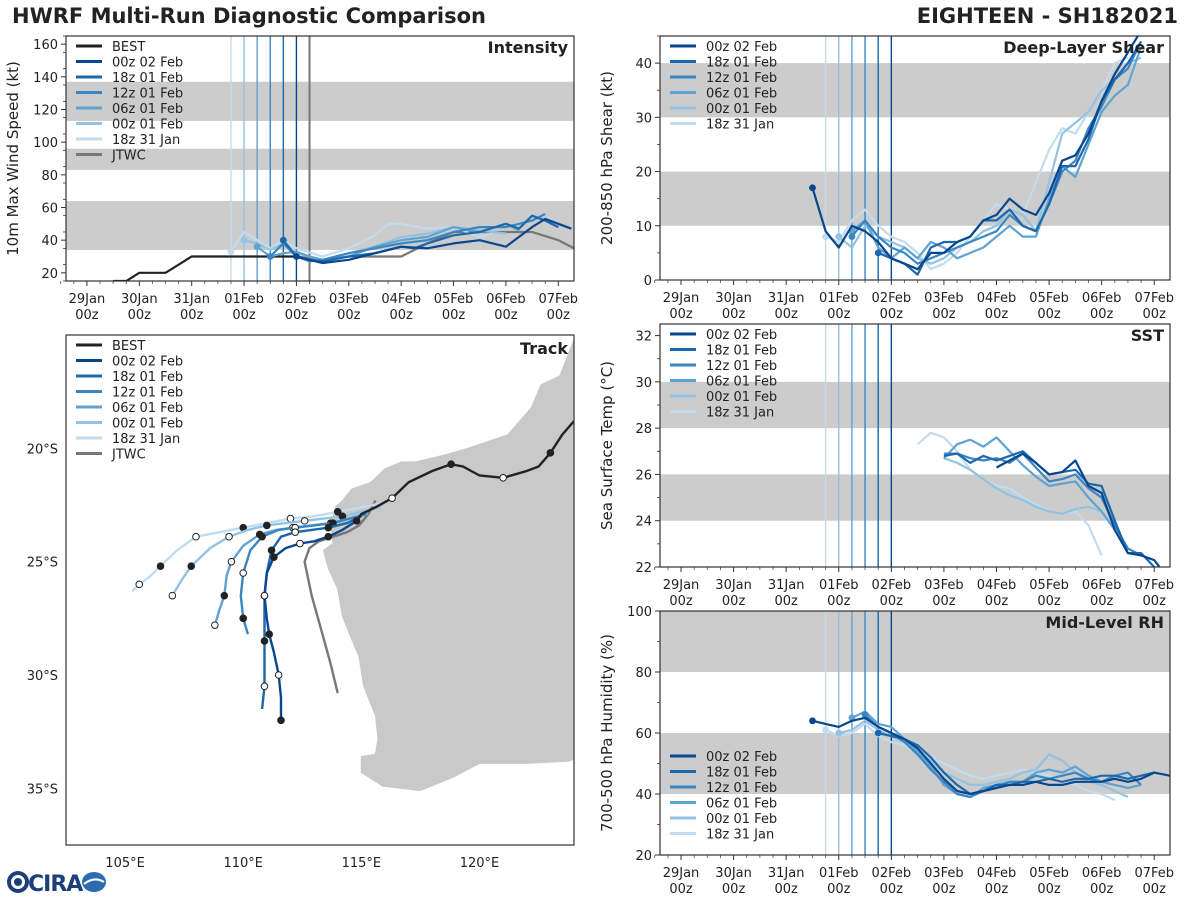 This screenshot has width=1200, height=902. I want to click on panel-title: Intensity, so click(528, 47).